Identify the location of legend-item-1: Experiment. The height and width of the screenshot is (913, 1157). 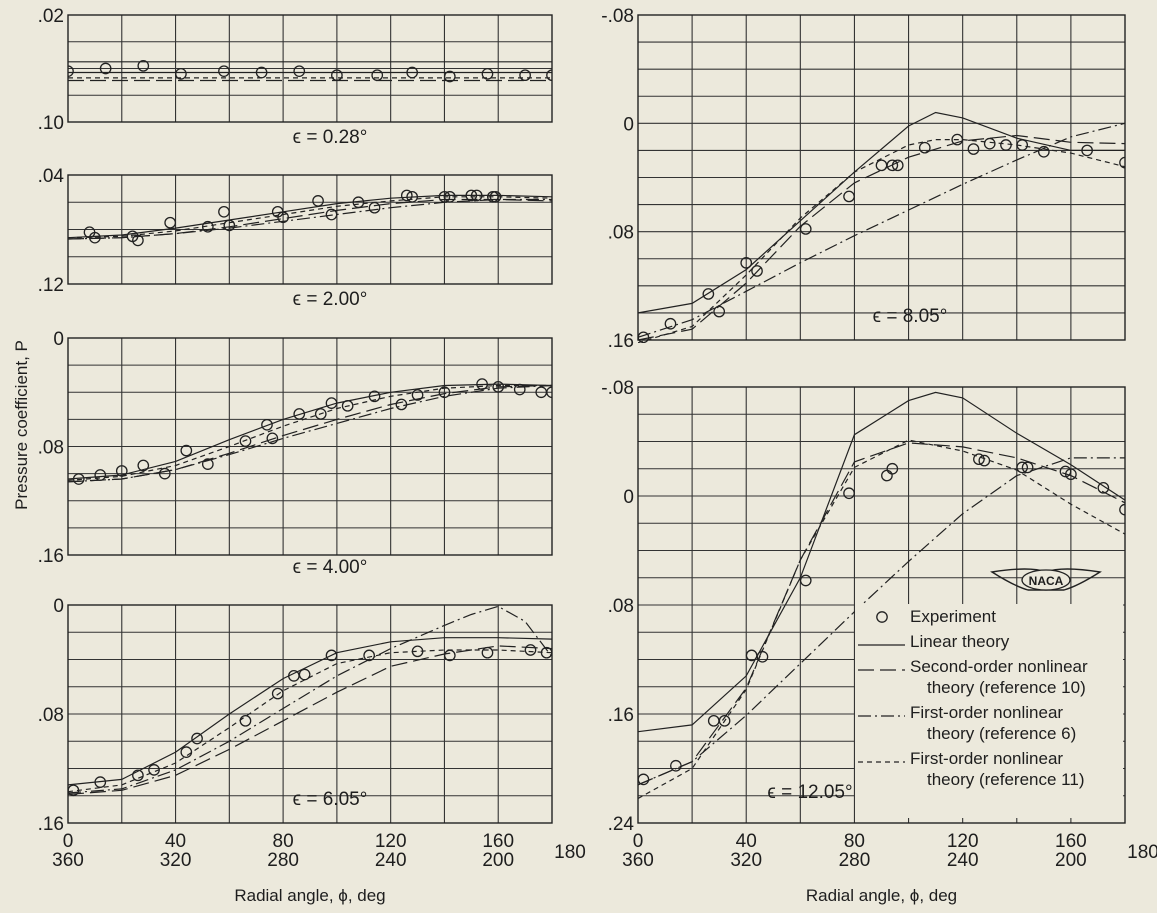
(936, 616).